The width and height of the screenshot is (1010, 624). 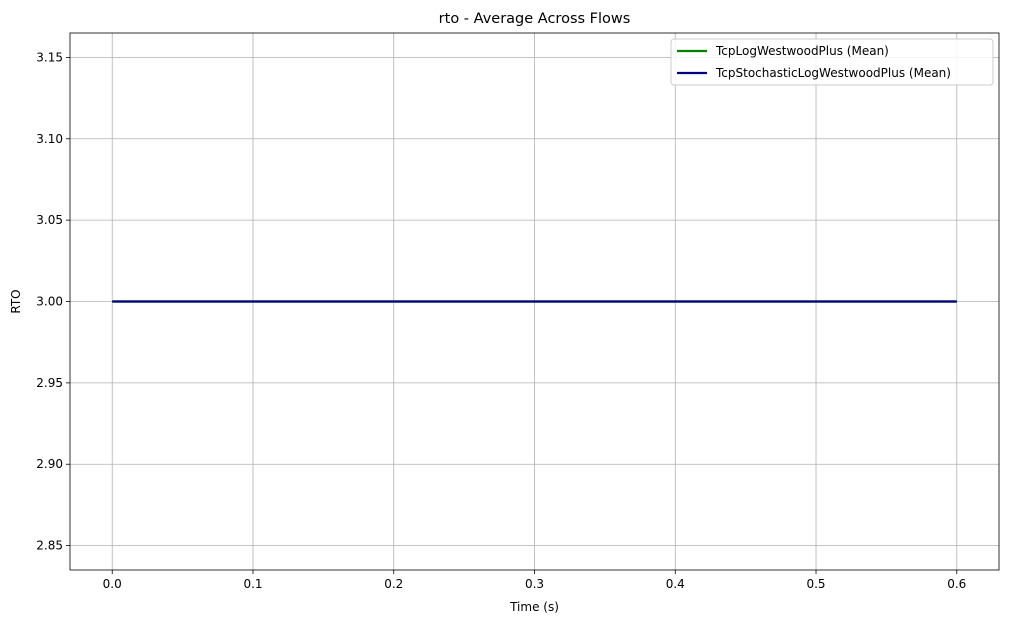 What do you see at coordinates (49, 383) in the screenshot?
I see `y-tick-label: 2.95` at bounding box center [49, 383].